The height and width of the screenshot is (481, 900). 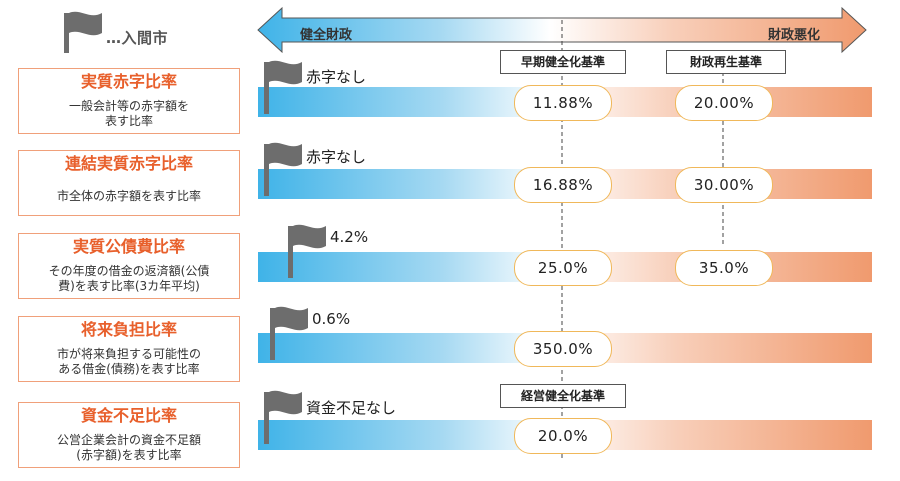 What do you see at coordinates (326, 35) in the screenshot?
I see `scale-left-label: 健全財政` at bounding box center [326, 35].